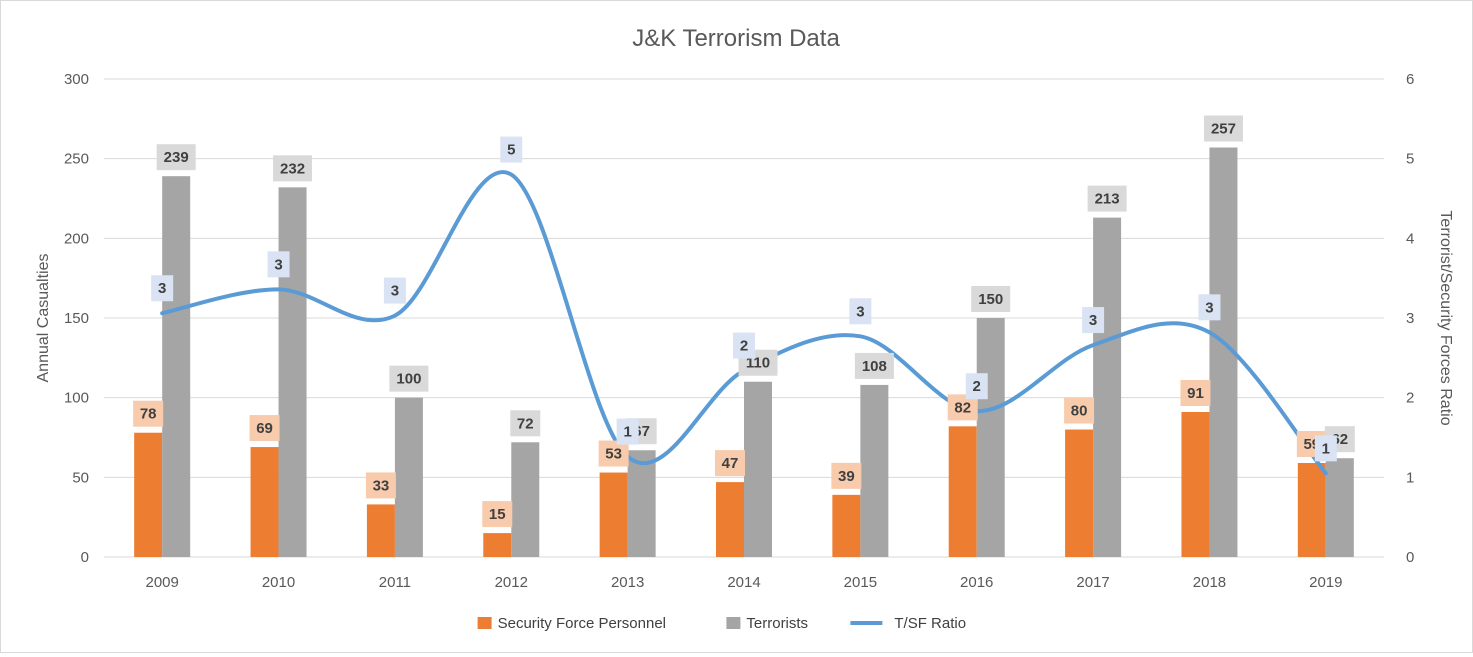  Describe the element at coordinates (582, 623) in the screenshot. I see `legend-label: Security Force Personnel` at that location.